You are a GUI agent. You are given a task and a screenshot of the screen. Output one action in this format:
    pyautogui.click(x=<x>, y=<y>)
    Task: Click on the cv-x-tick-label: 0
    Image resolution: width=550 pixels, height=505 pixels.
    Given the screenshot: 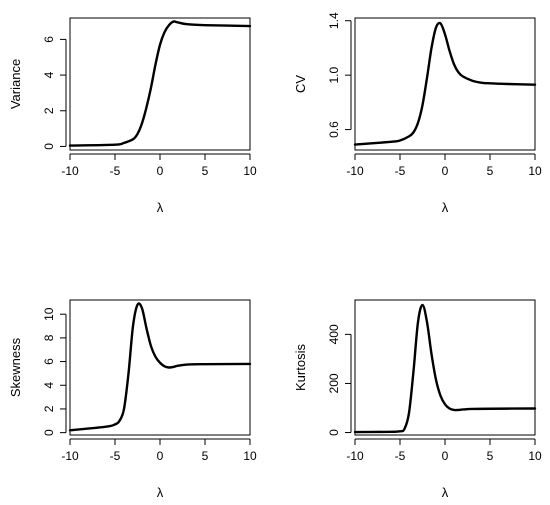 What is the action you would take?
    pyautogui.click(x=445, y=171)
    